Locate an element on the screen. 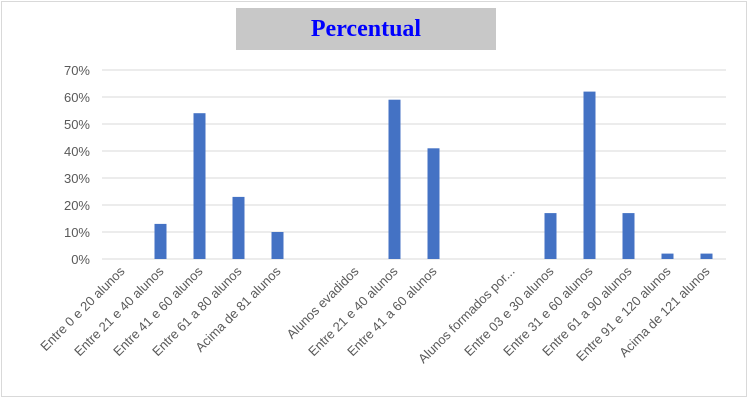  y-tick-label: 40% is located at coordinates (77, 151).